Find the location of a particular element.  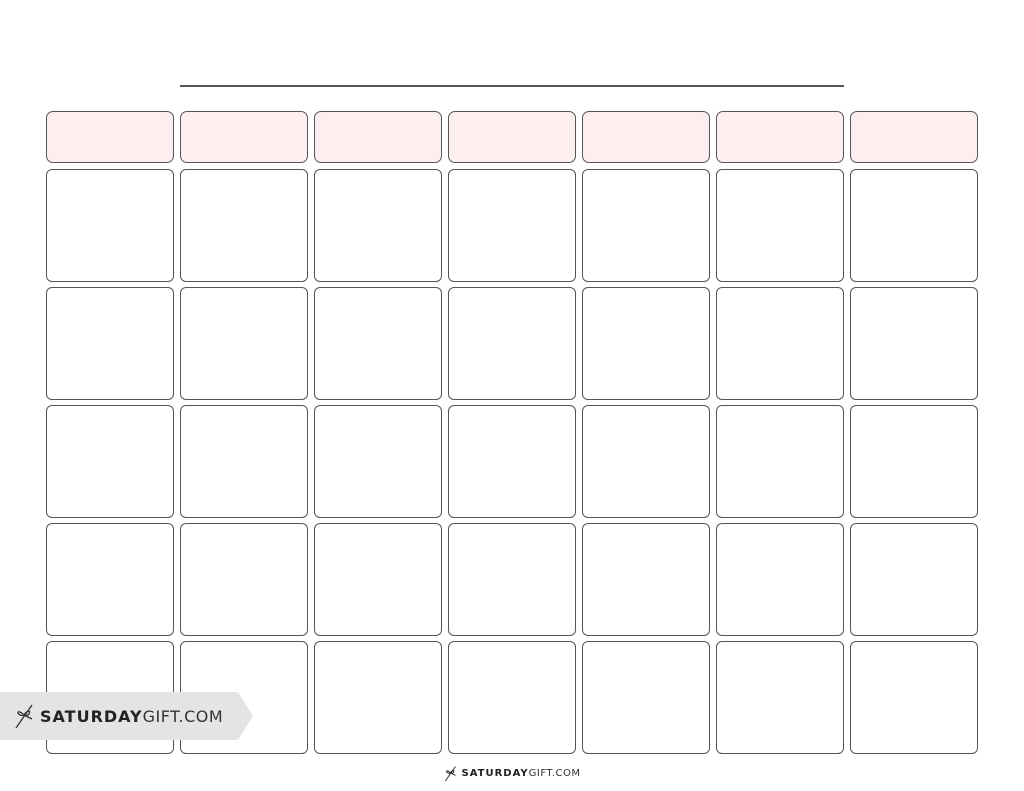

month-title-line is located at coordinates (512, 86).